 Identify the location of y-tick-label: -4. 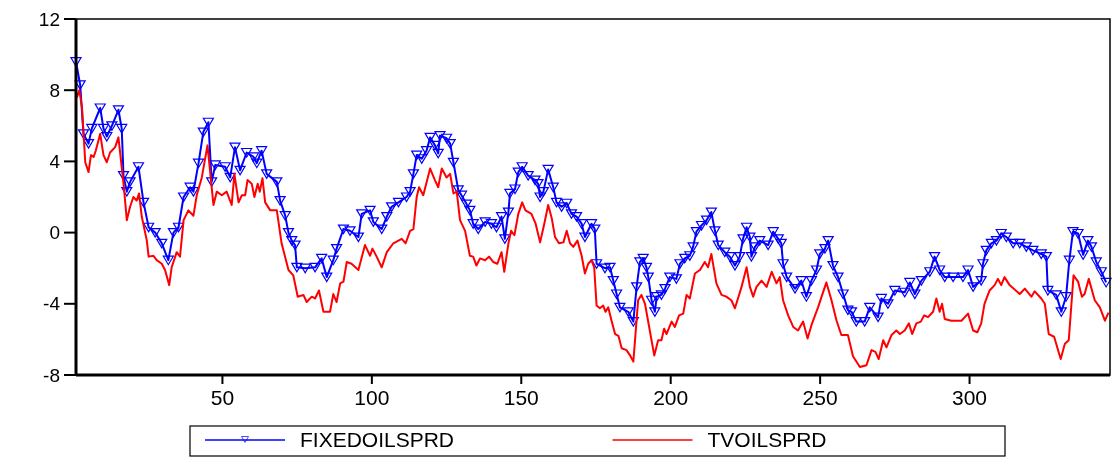
(52, 304).